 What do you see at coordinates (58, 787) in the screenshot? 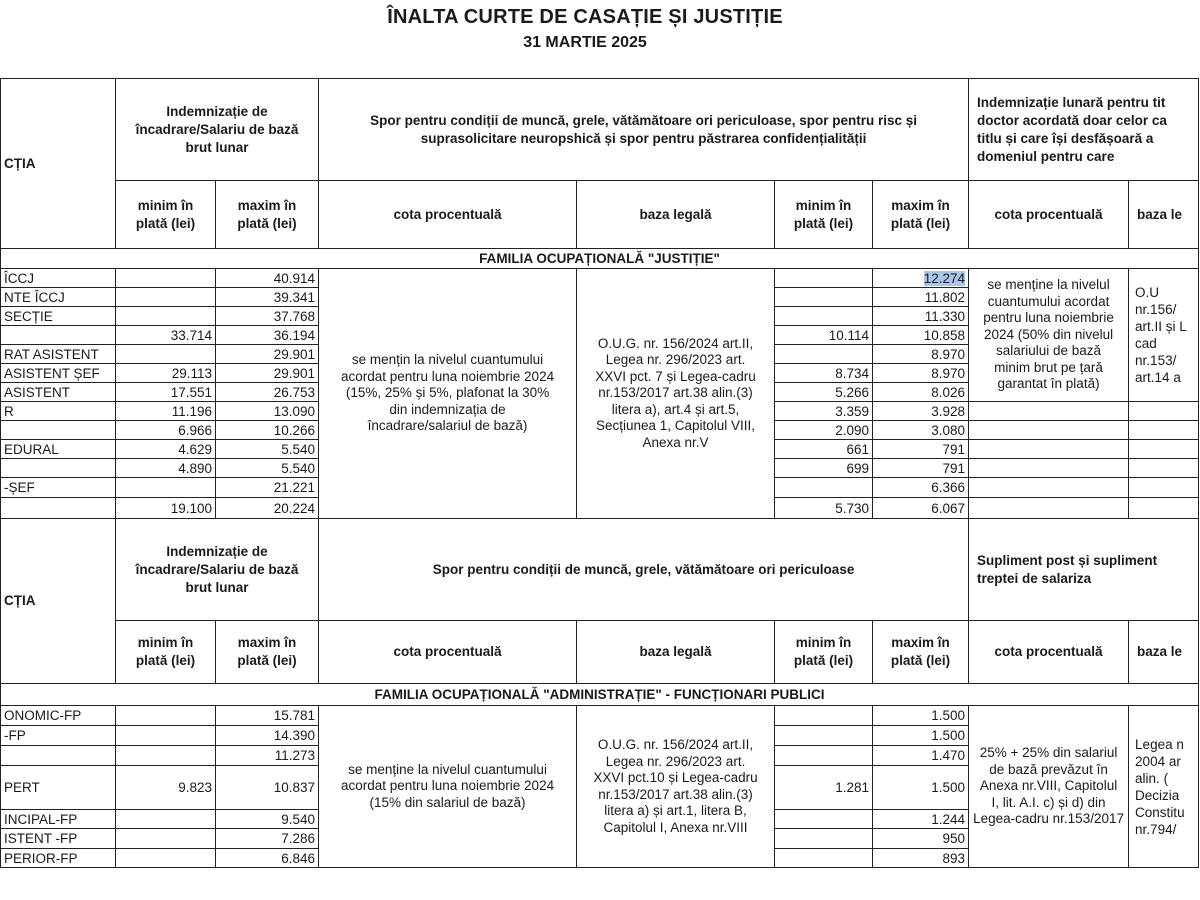
I see `function-name: PERT` at bounding box center [58, 787].